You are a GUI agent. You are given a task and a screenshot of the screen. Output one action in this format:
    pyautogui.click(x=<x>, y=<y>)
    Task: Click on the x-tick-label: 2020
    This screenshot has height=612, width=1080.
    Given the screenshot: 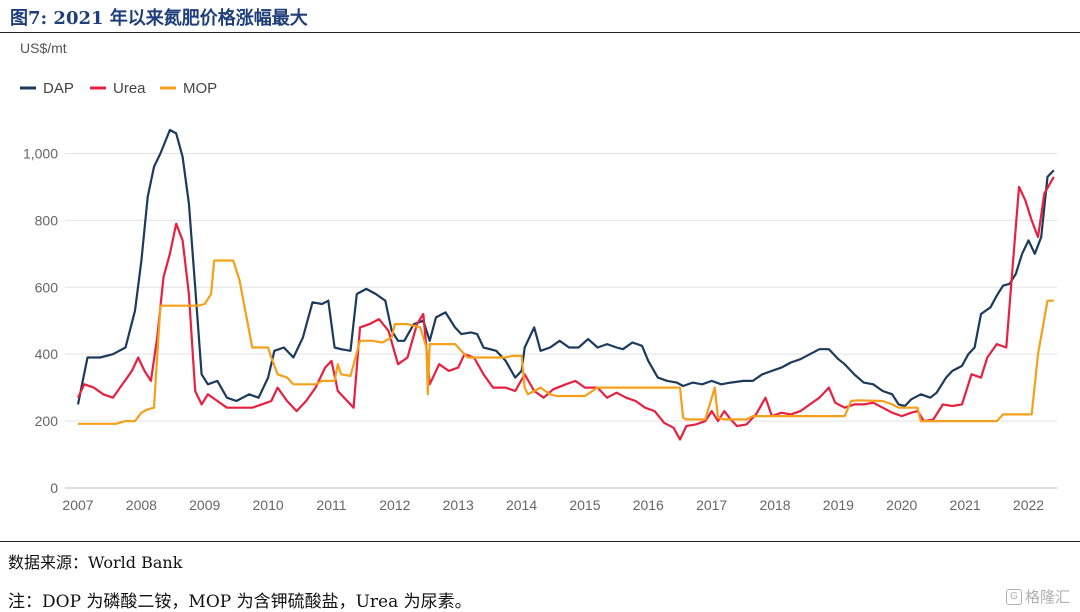 What is the action you would take?
    pyautogui.click(x=901, y=505)
    